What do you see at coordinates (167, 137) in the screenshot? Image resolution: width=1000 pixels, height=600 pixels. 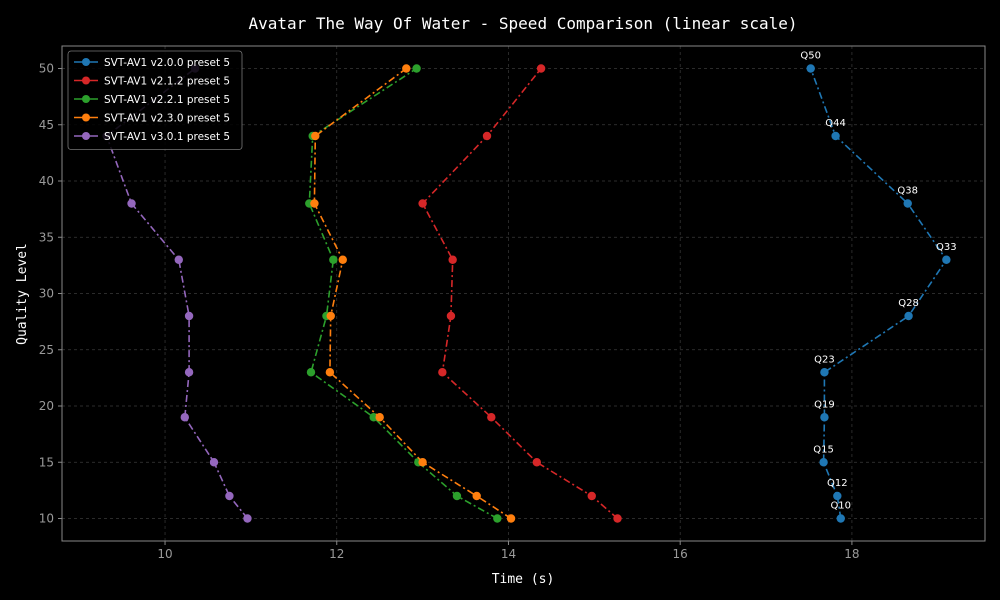 I see `legend-label: SVT-AV1 v3.0.1 preset 5` at bounding box center [167, 137].